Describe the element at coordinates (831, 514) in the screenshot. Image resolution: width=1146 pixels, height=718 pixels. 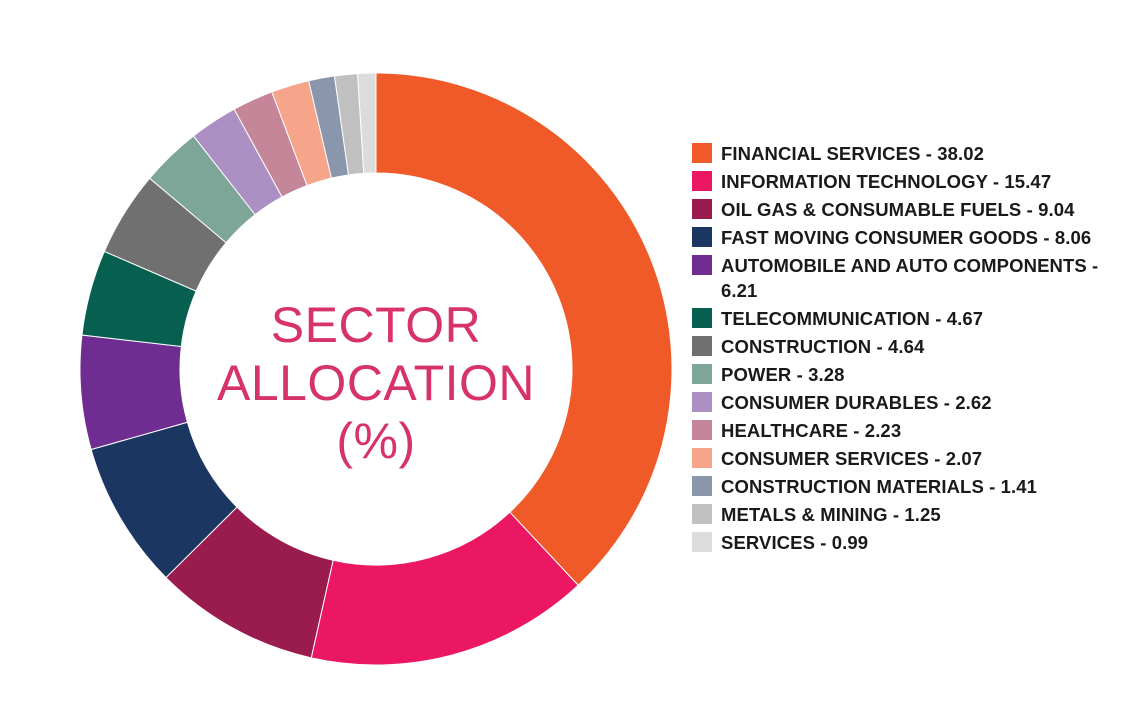
I see `legend-label-12: METALS & MINING - 1.25` at that location.